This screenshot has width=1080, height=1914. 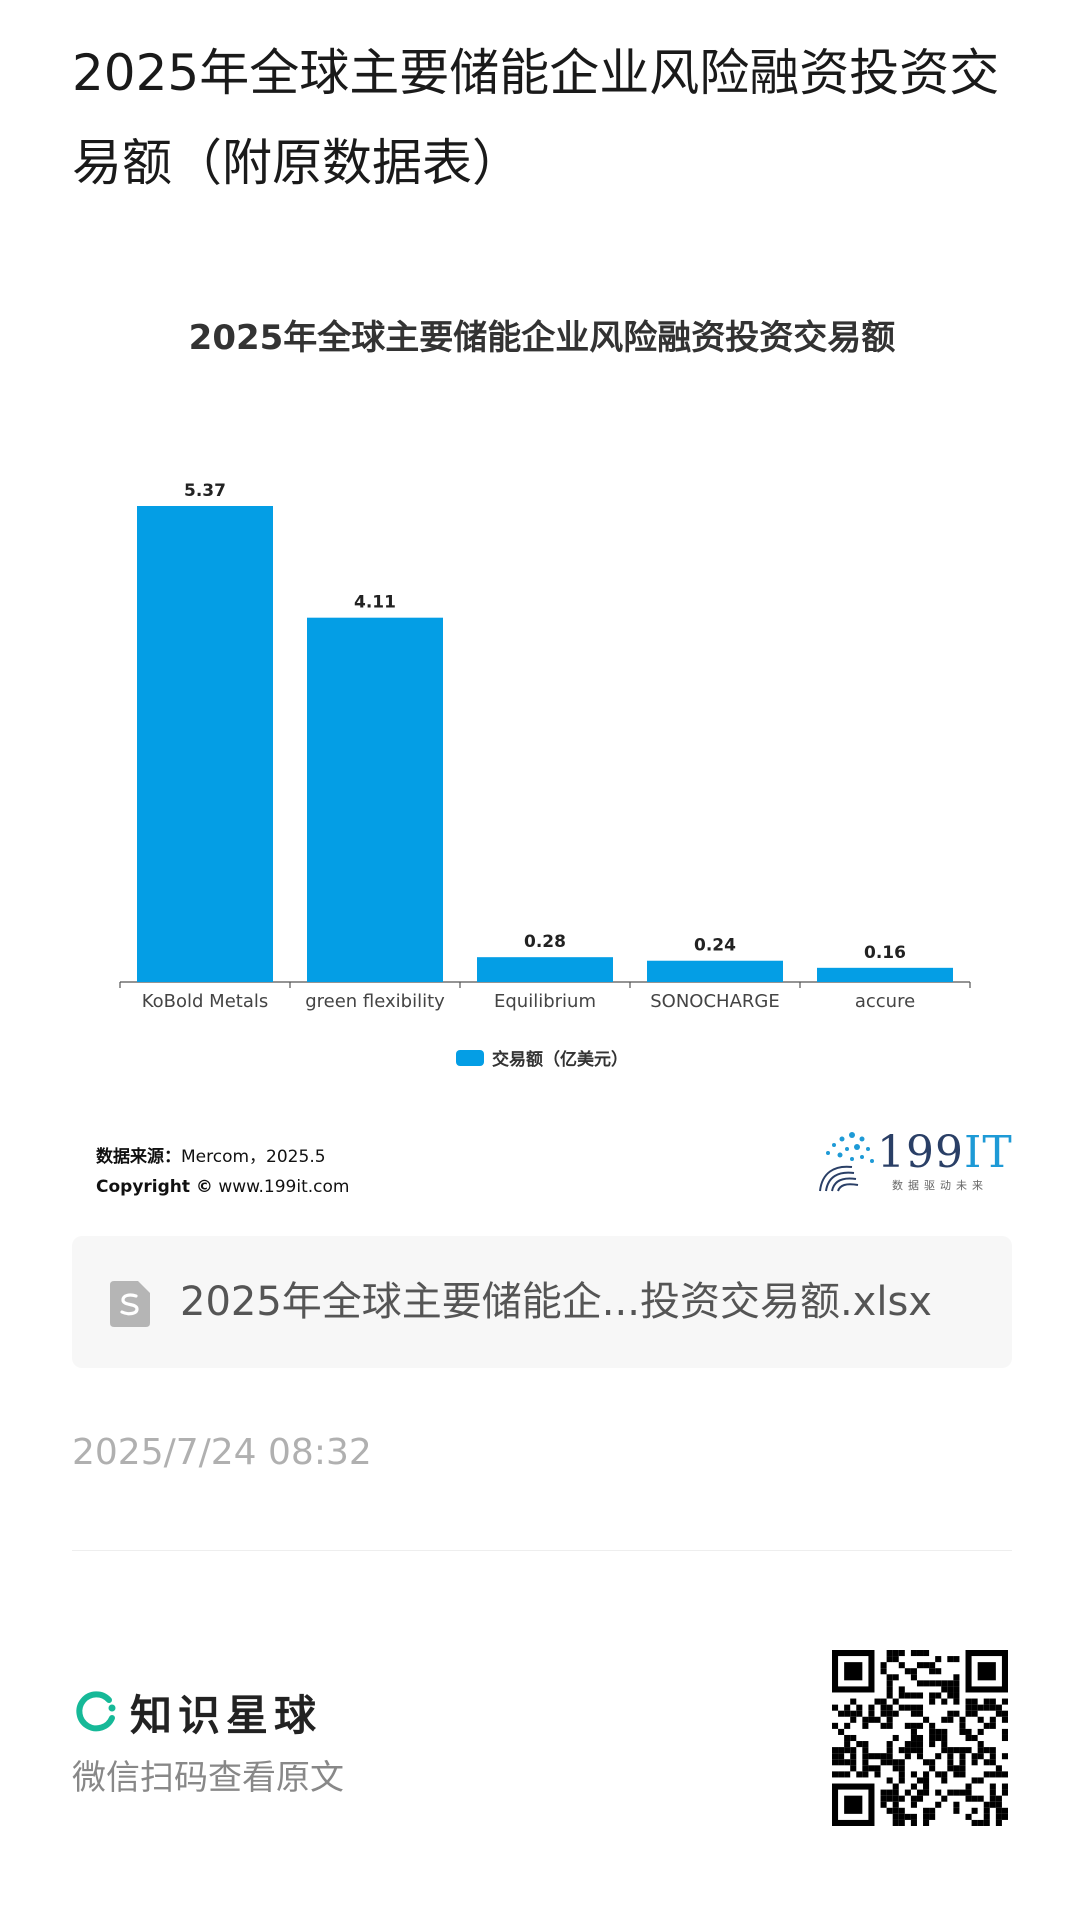 What do you see at coordinates (222, 1452) in the screenshot?
I see `timestamp: 2025/7/24 08:32` at bounding box center [222, 1452].